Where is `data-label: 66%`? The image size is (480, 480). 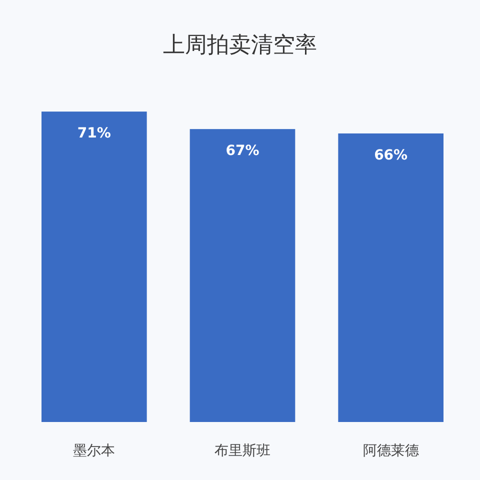 data-label: 66% is located at coordinates (391, 155).